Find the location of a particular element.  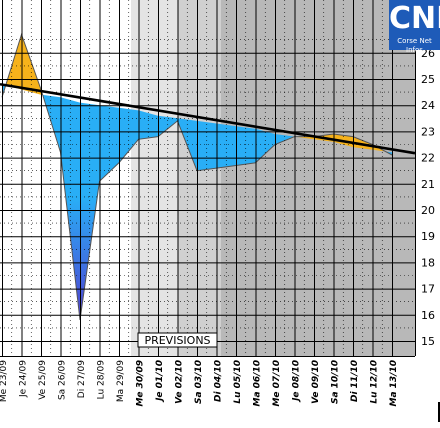

y-tick-label: 16 is located at coordinates (428, 315).